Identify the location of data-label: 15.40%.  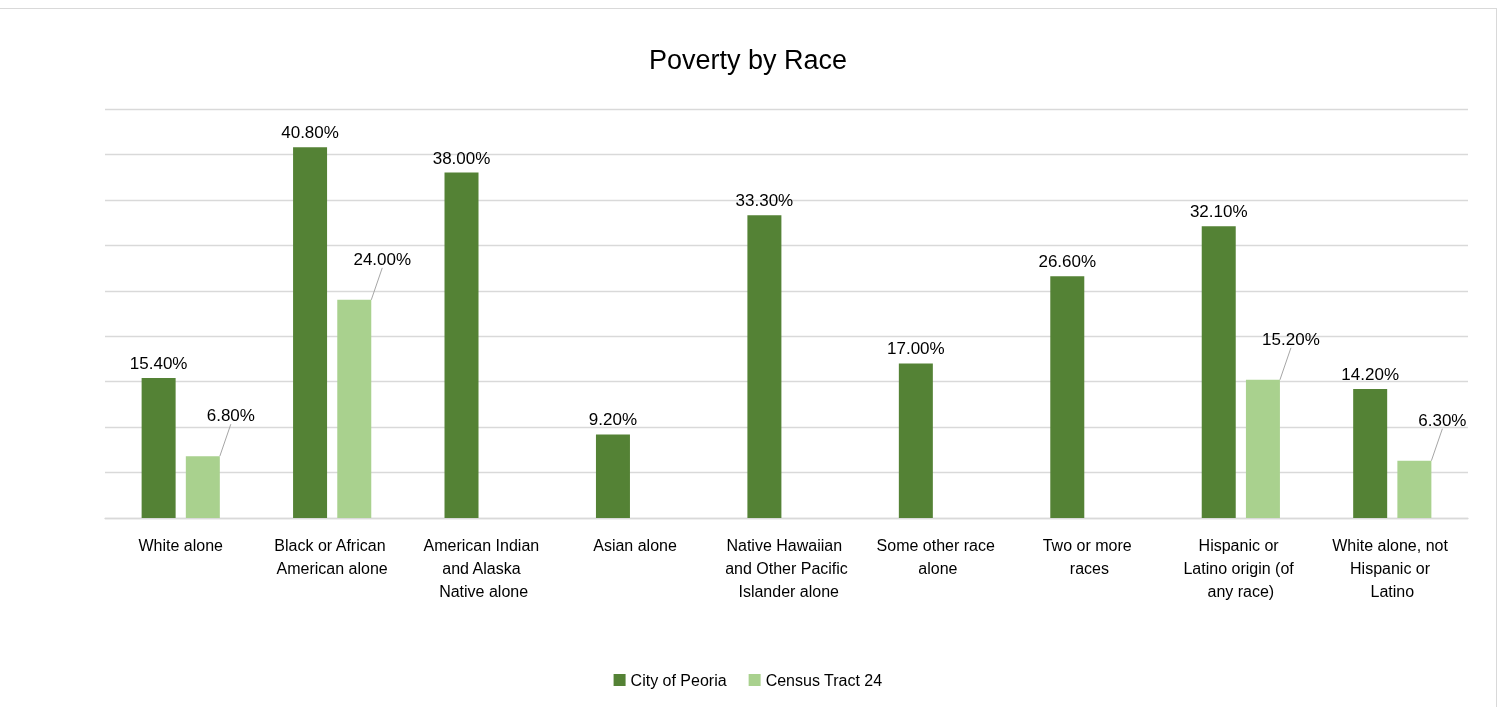
(158, 364).